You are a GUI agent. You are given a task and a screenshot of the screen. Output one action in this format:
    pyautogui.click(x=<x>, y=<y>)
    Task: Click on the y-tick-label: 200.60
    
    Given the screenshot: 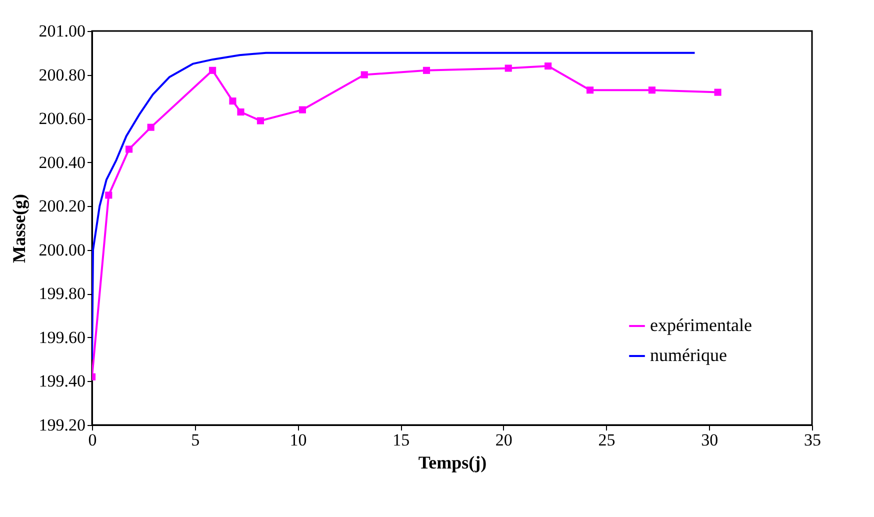 What is the action you would take?
    pyautogui.click(x=62, y=118)
    